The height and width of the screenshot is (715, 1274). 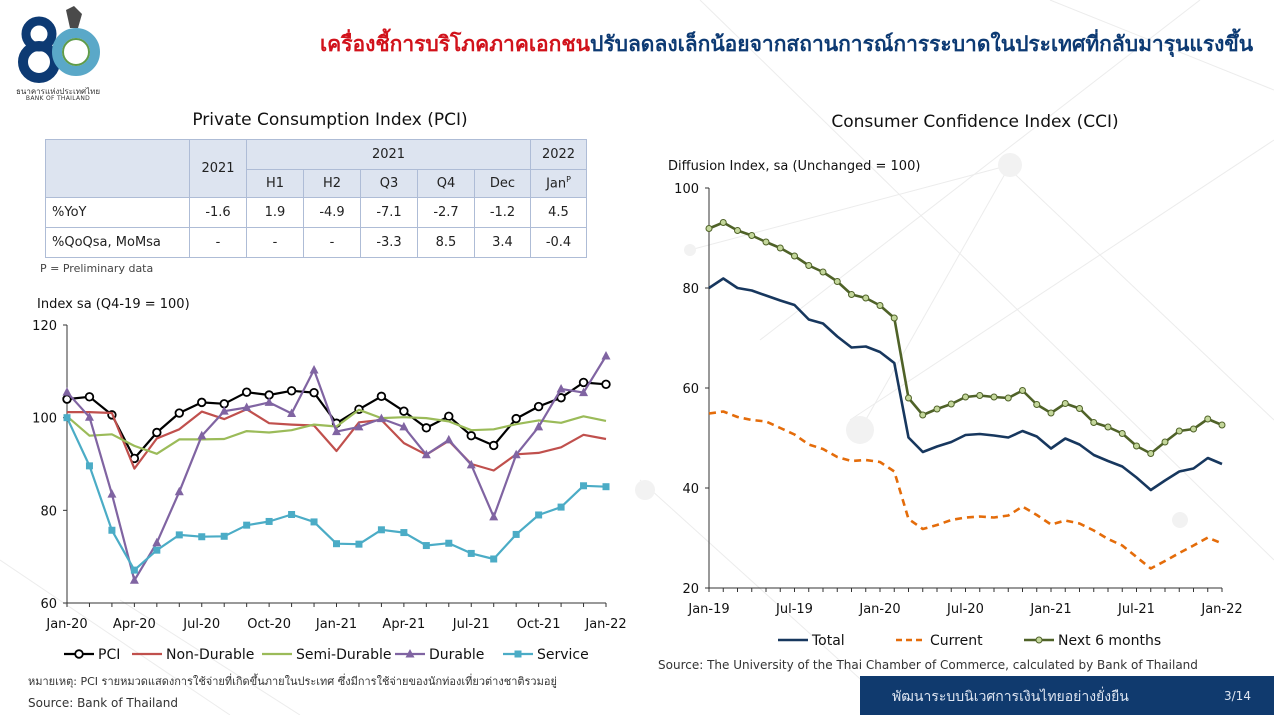 I want to click on x-tick-label: Jan-19, so click(x=708, y=609).